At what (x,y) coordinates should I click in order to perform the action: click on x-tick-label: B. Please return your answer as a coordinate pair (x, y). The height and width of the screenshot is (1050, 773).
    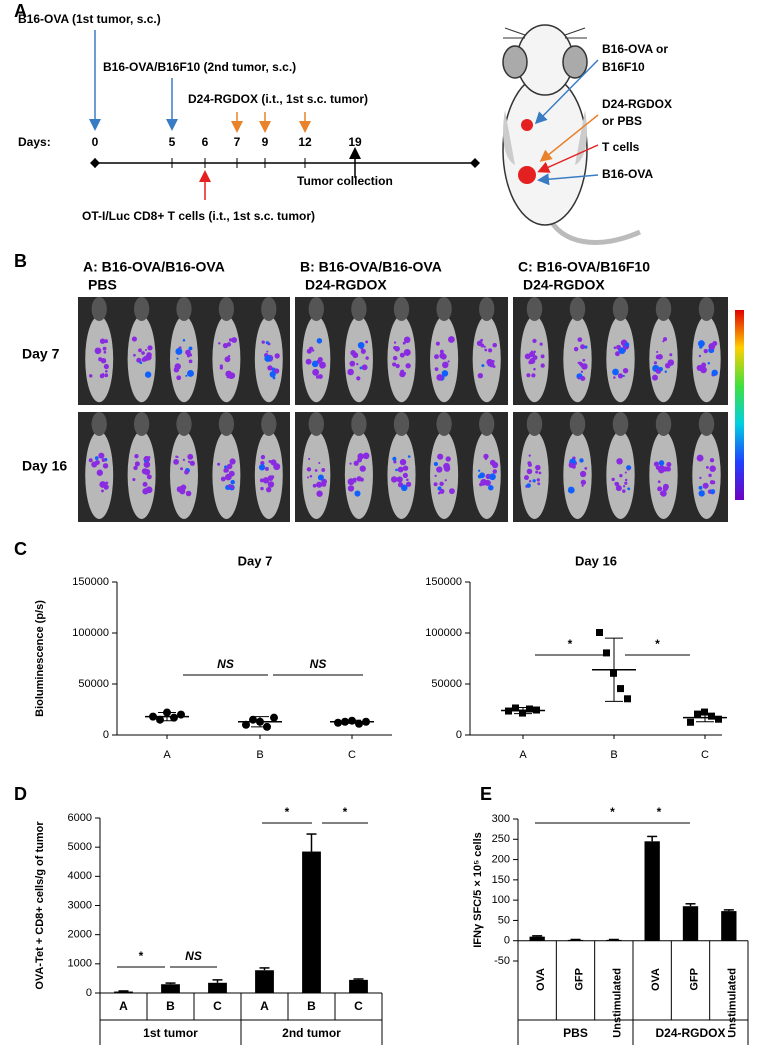
    Looking at the image, I should click on (311, 1006).